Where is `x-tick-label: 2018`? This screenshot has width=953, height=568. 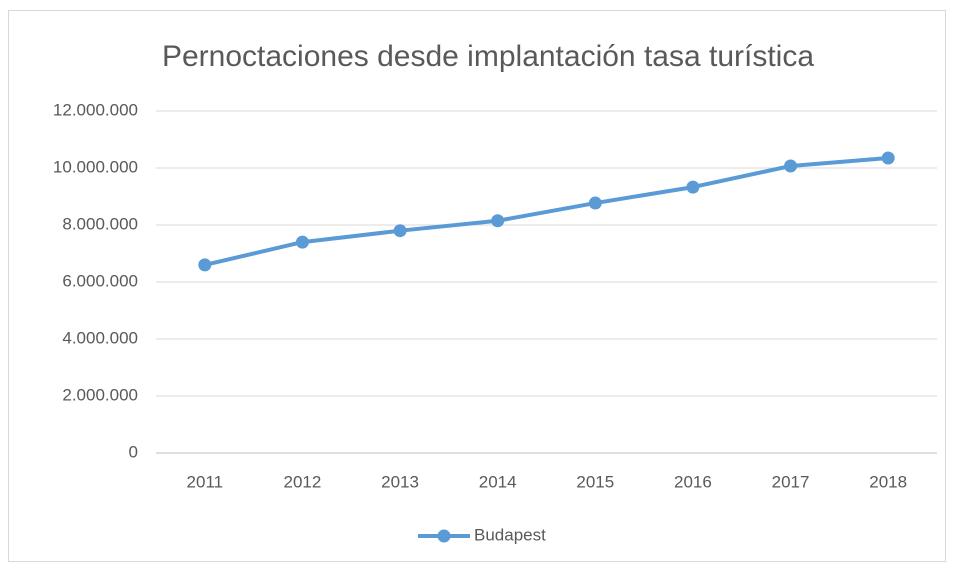 x-tick-label: 2018 is located at coordinates (888, 481).